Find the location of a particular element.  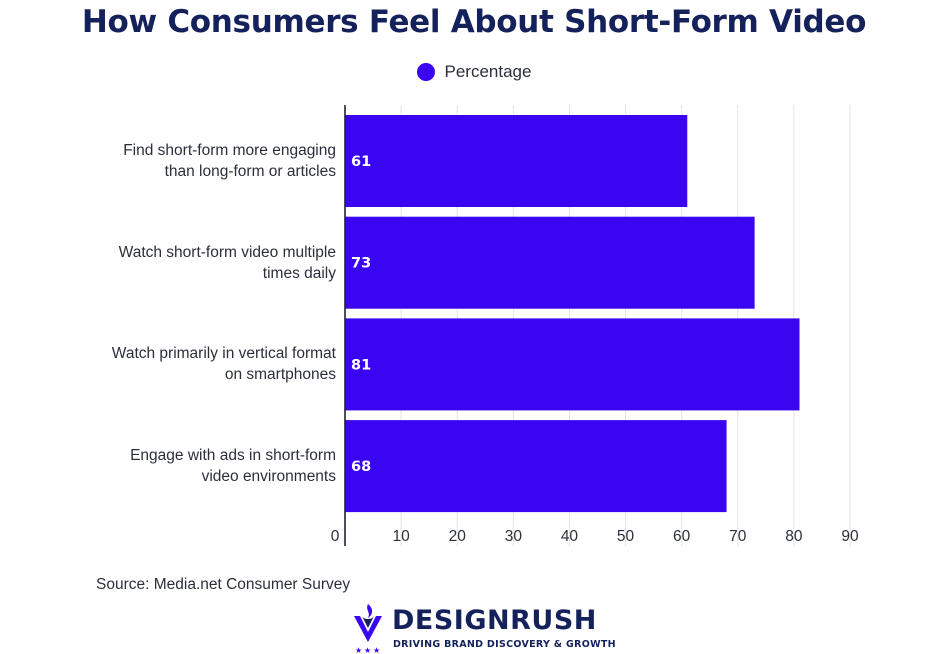

x-tick-label: 20 is located at coordinates (457, 536).